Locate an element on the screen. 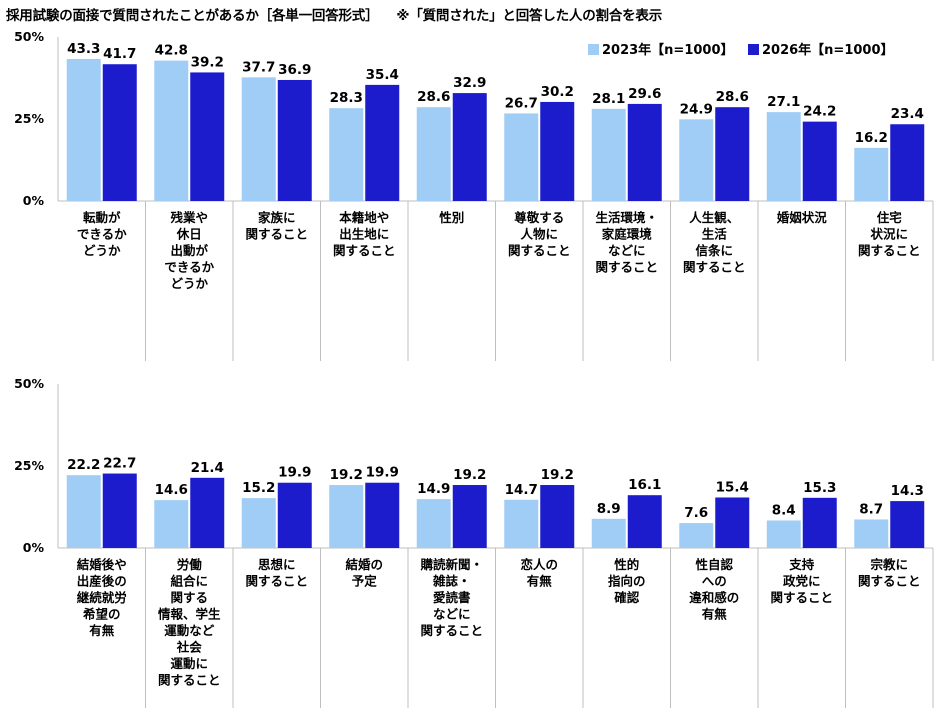 The image size is (940, 725). data-label: 8.4 is located at coordinates (784, 510).